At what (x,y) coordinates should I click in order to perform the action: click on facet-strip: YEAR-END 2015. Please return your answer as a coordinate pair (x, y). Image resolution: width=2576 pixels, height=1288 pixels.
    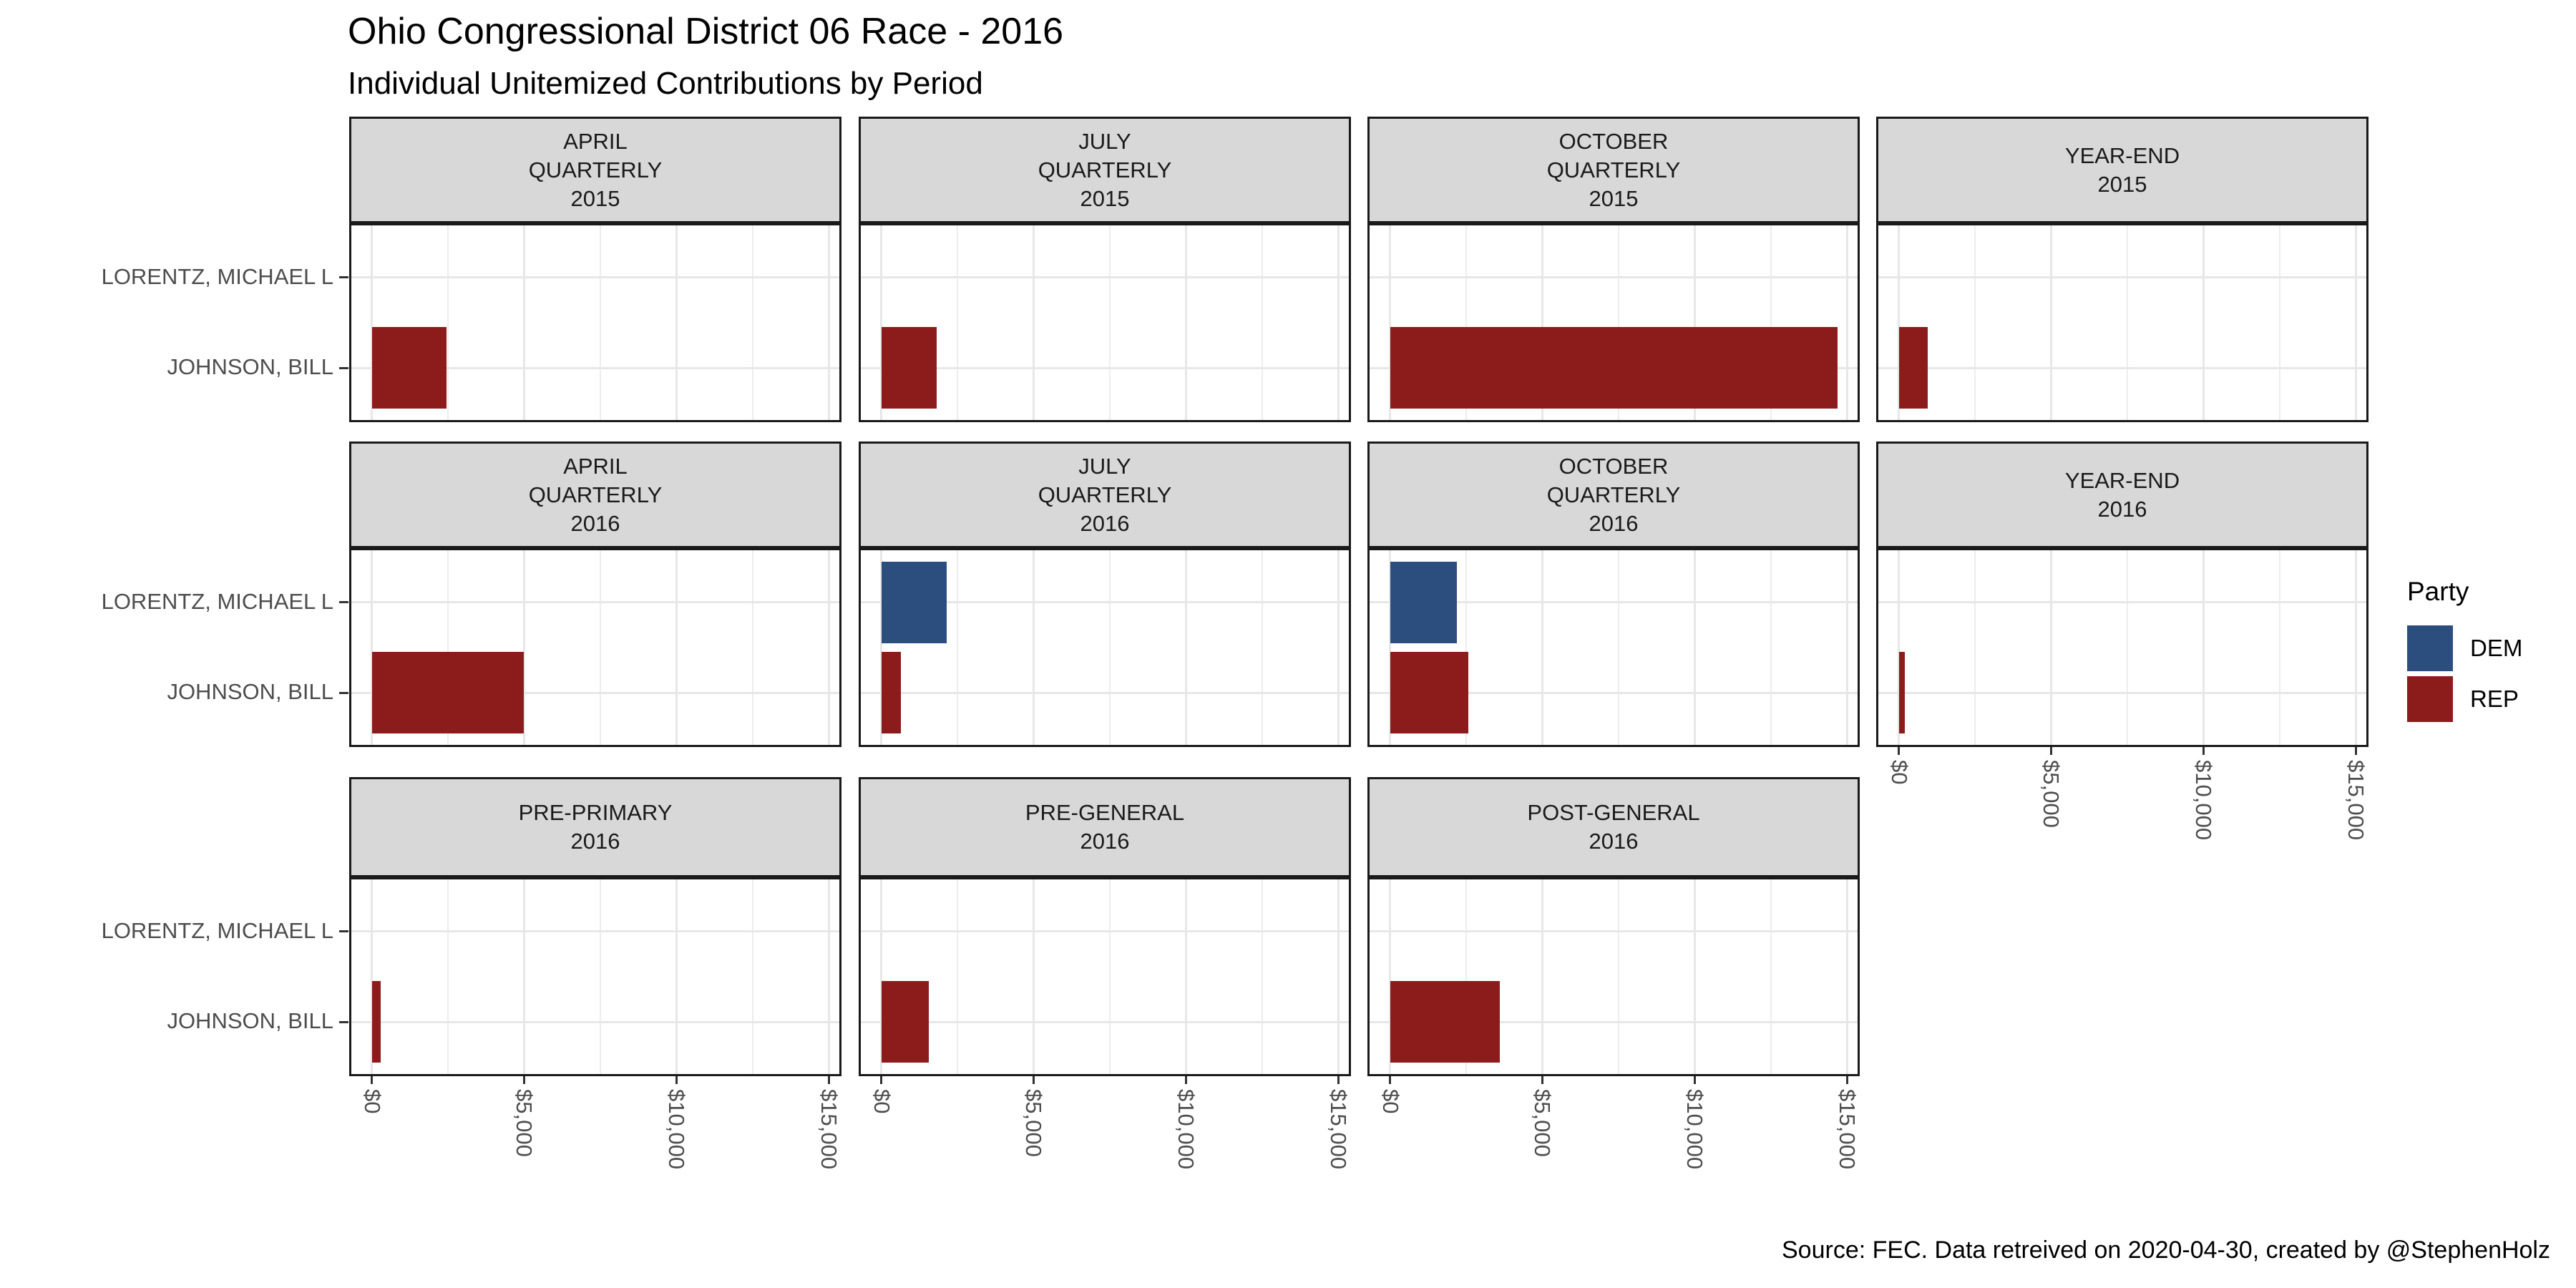
    Looking at the image, I should click on (2122, 170).